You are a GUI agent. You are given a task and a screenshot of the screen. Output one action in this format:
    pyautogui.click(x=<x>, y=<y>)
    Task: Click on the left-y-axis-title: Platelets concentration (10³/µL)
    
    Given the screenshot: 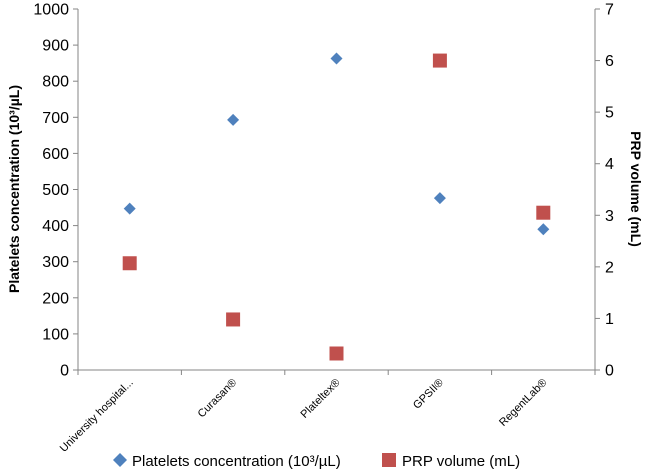 What is the action you would take?
    pyautogui.click(x=14, y=189)
    